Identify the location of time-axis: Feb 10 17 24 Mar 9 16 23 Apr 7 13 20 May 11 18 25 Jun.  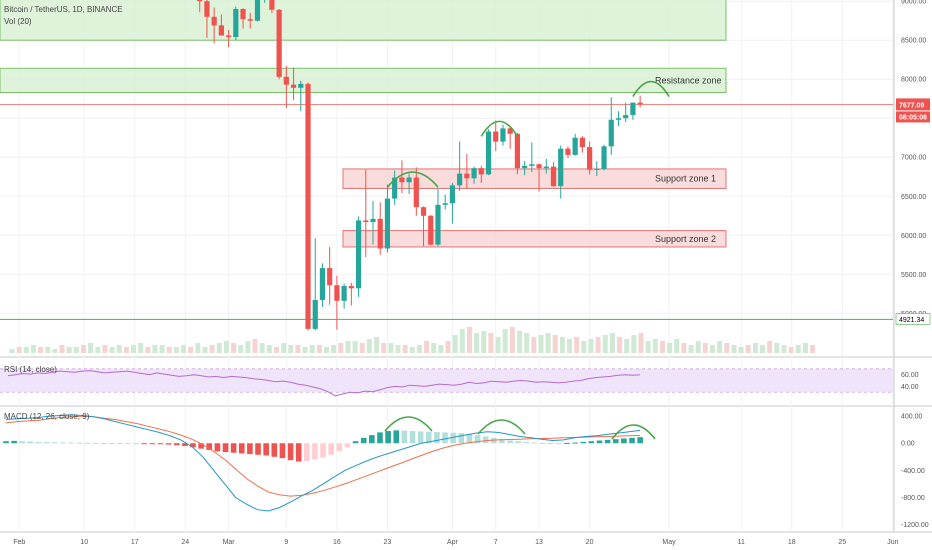
(455, 542).